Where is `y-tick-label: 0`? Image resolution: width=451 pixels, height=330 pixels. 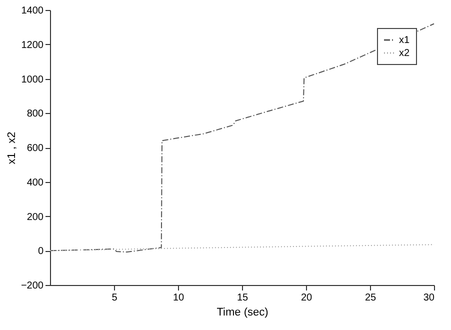
y-tick-label: 0 is located at coordinates (41, 252).